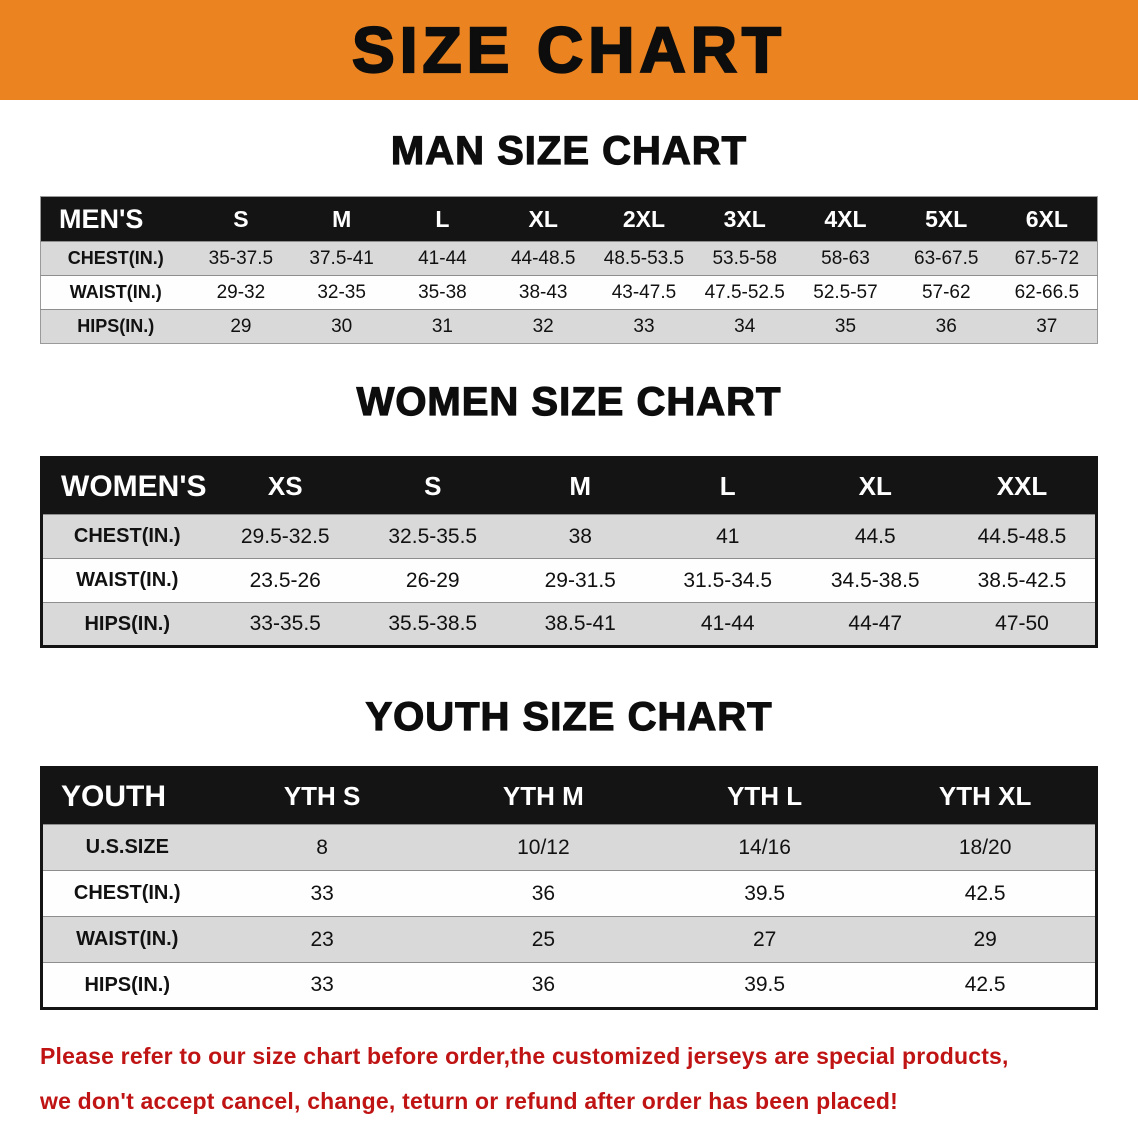 This screenshot has width=1138, height=1132. Describe the element at coordinates (569, 326) in the screenshot. I see `measurement-row: HIPS(IN.) 29 30 31 32 33 34 35 36 37` at that location.